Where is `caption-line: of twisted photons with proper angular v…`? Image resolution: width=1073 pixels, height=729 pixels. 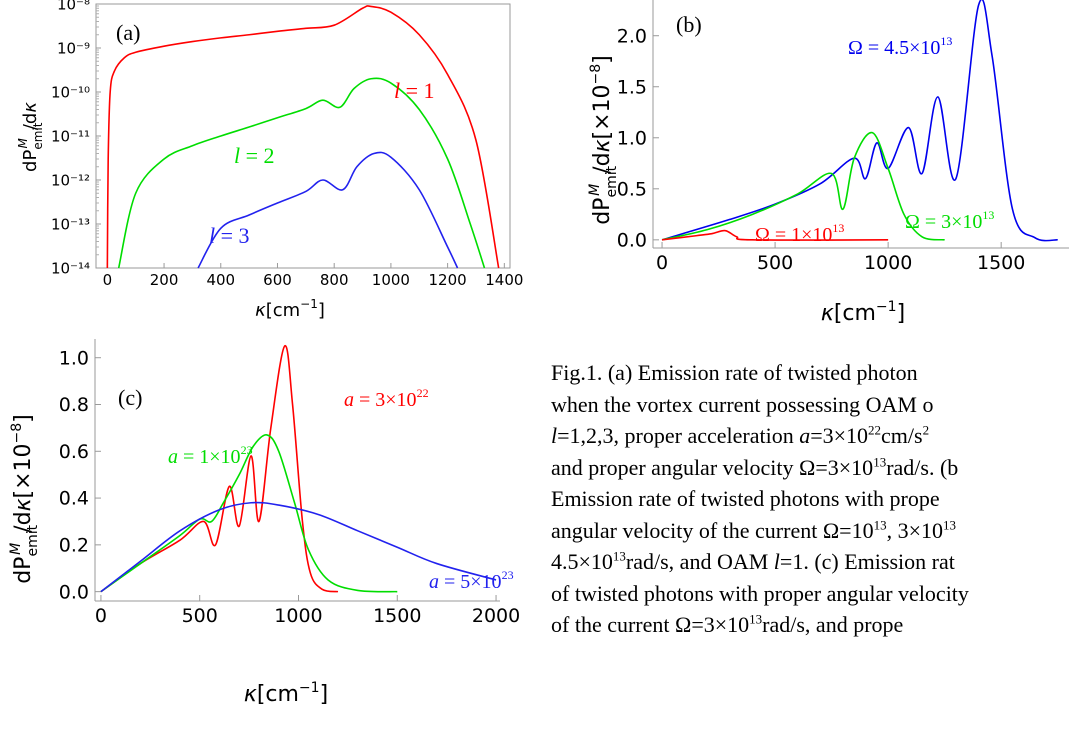
caption-line: of twisted photons with proper angular v… is located at coordinates (760, 593).